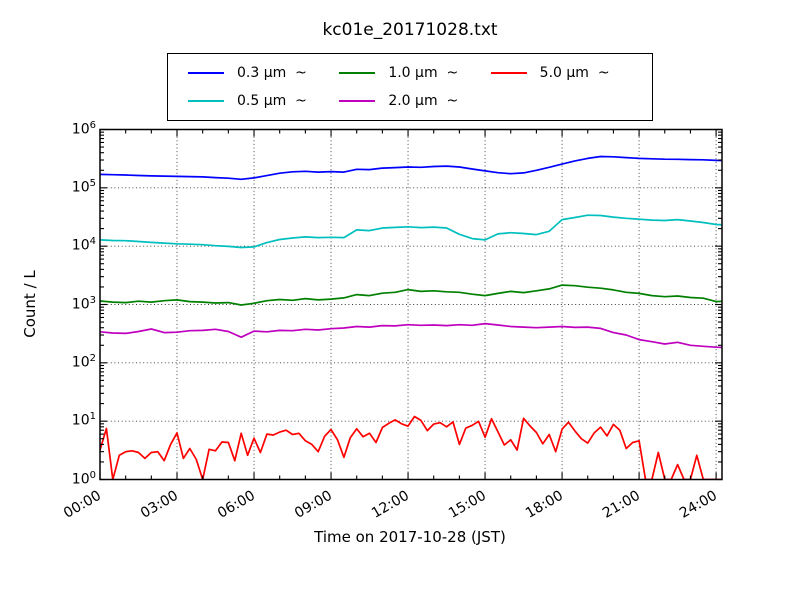  Describe the element at coordinates (83, 478) in the screenshot. I see `y-tick-label: 10⁰` at that location.